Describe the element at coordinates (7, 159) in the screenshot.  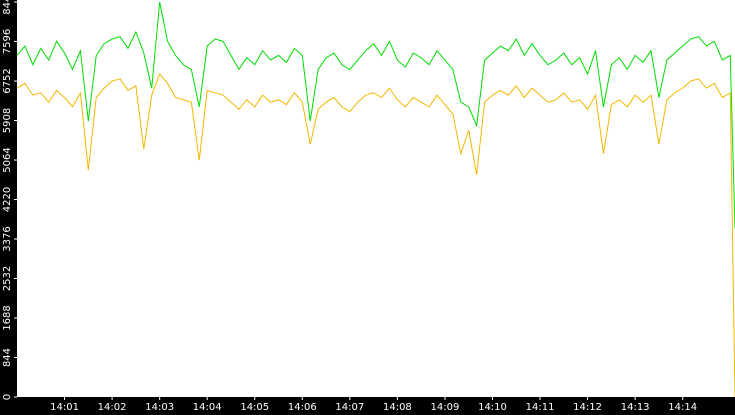
I see `y-tick-label: 5064` at that location.